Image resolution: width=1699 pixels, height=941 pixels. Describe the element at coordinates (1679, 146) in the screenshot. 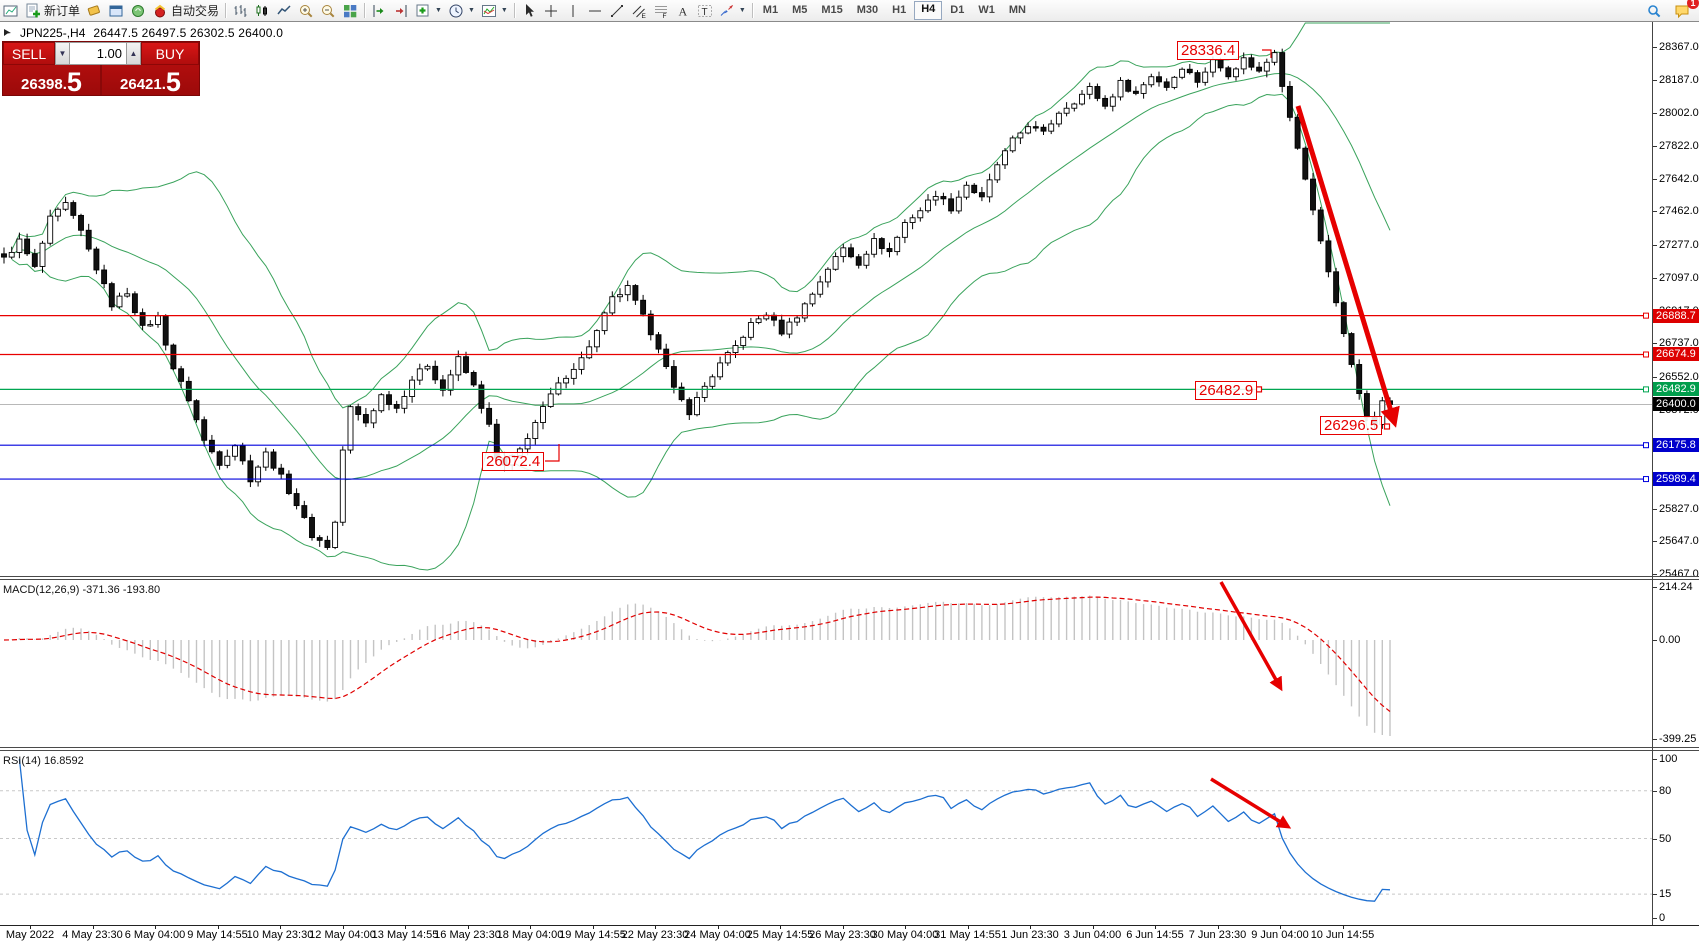

I see `axis-tick-label: 27822.0` at that location.